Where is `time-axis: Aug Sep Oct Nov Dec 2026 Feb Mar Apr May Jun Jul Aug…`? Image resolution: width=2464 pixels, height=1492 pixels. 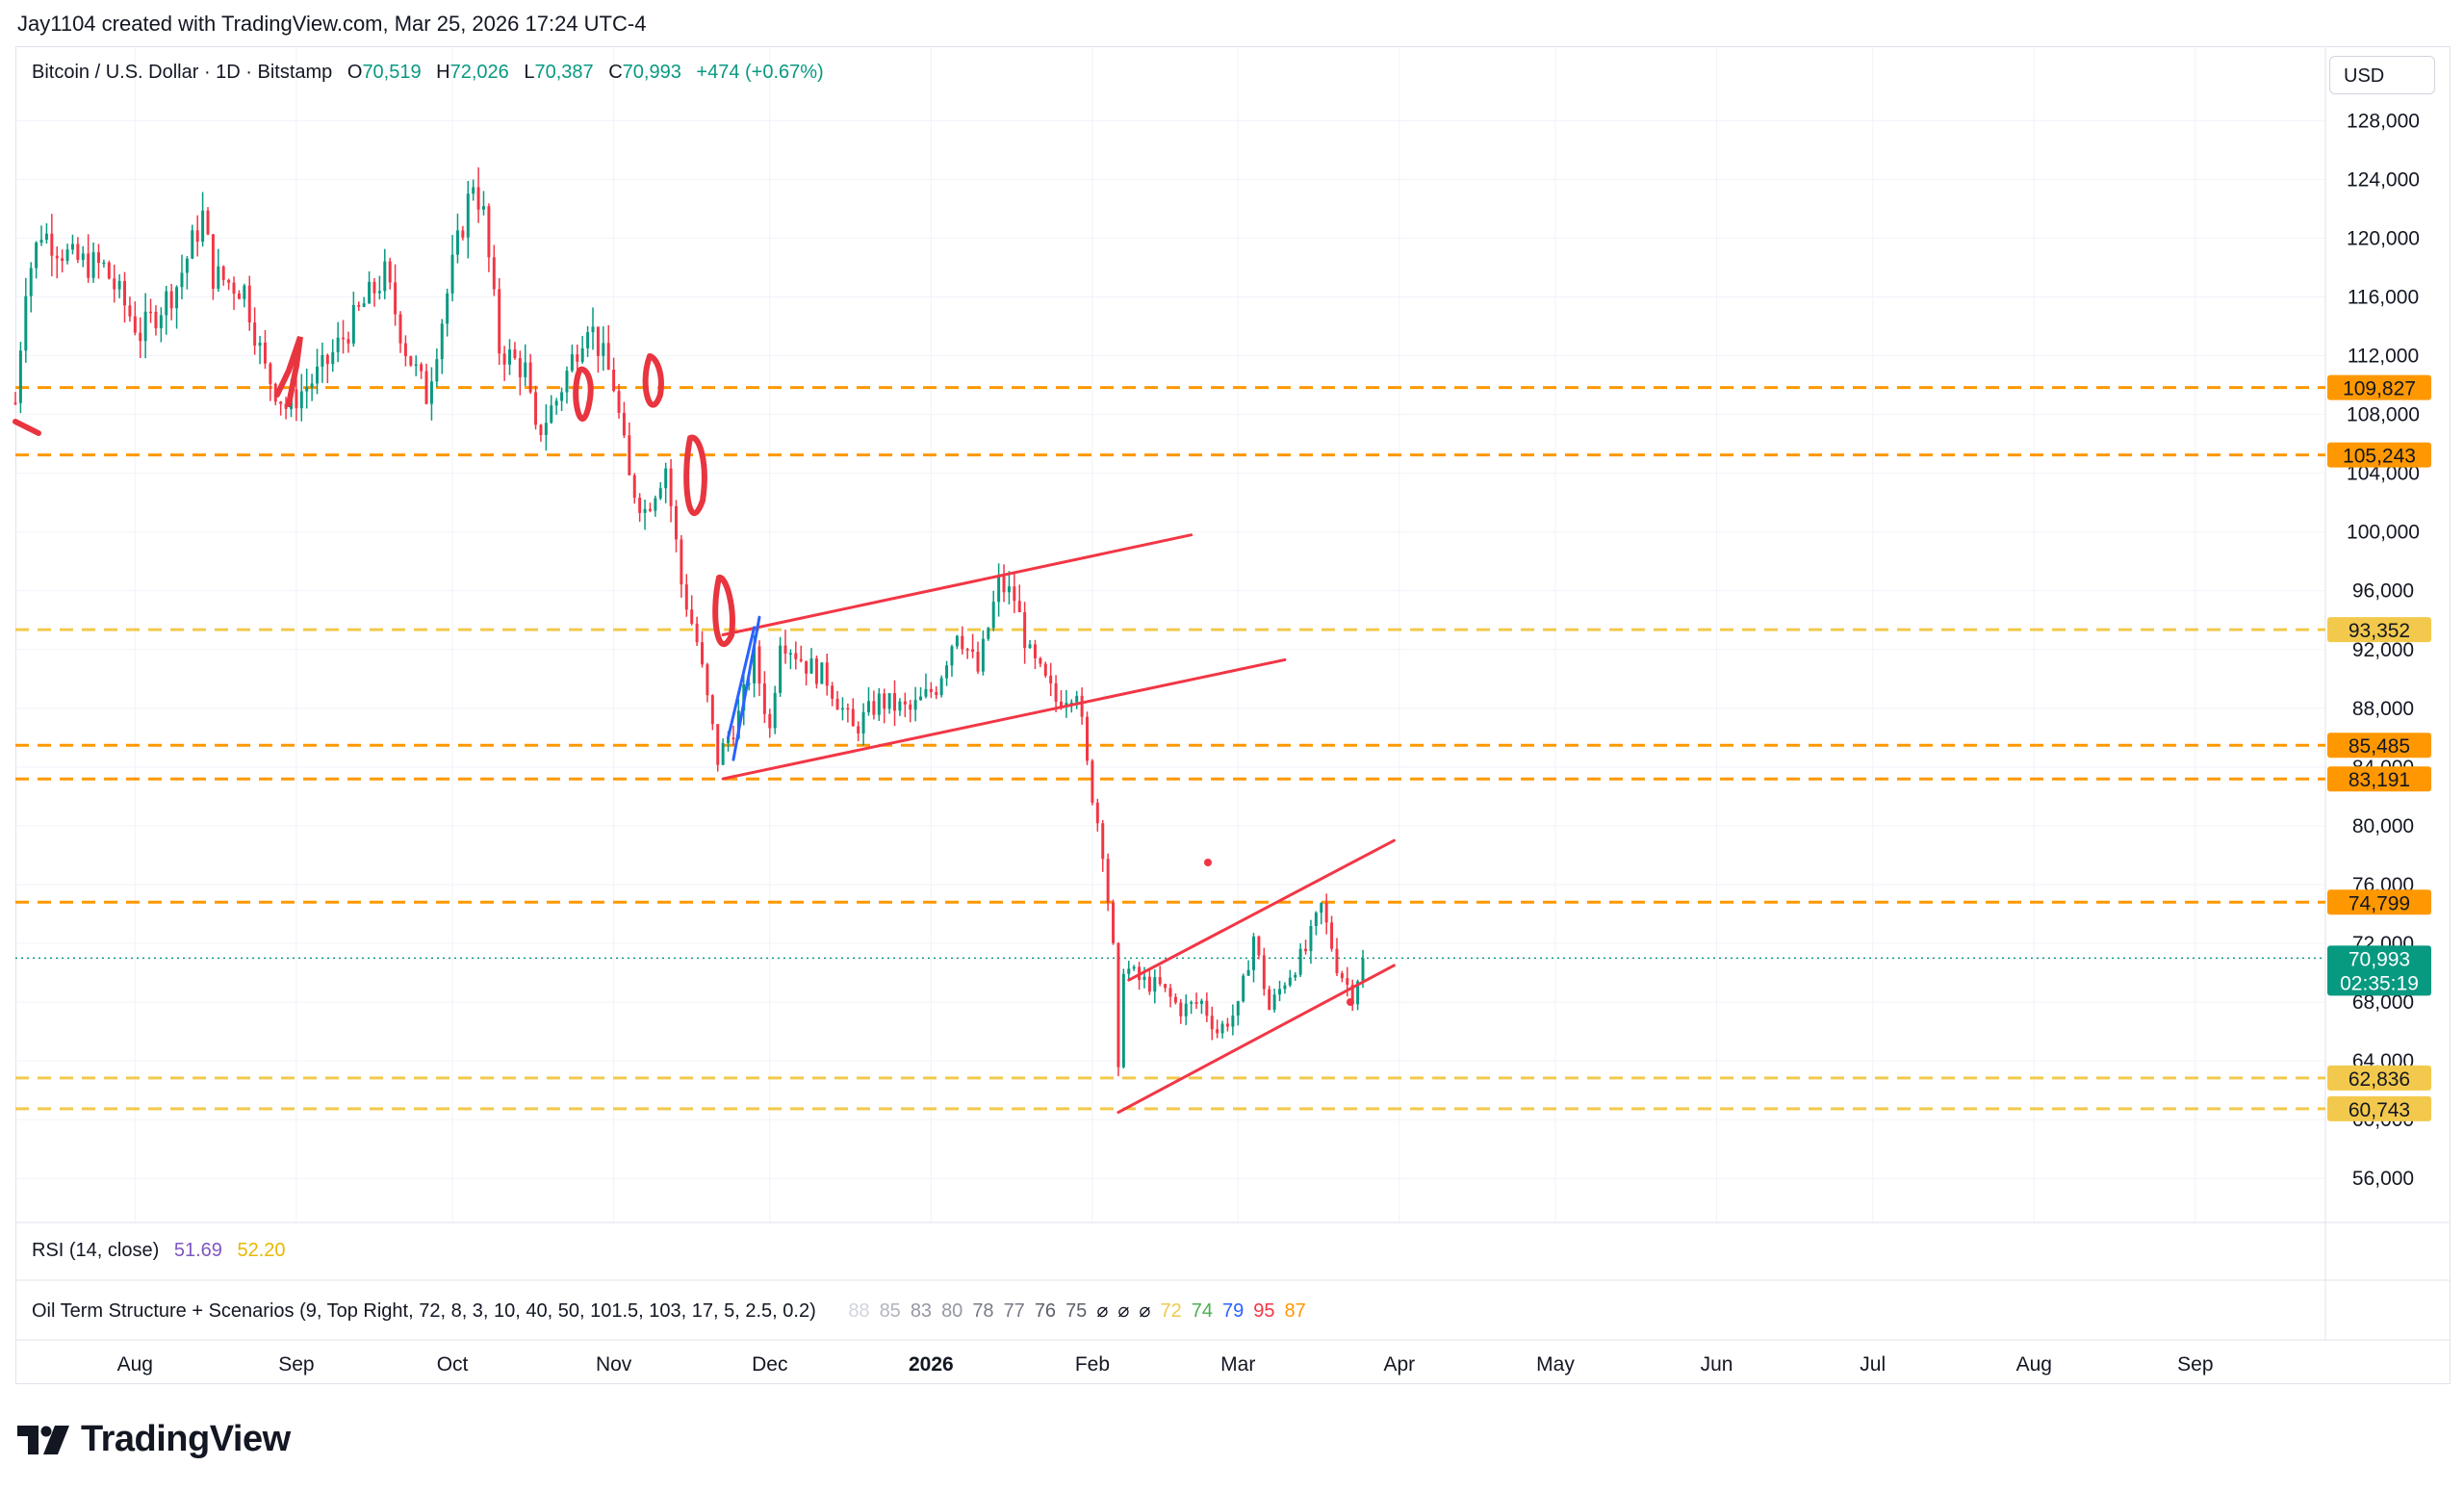 time-axis: Aug Sep Oct Nov Dec 2026 Feb Mar Apr May Jun Jul Aug… is located at coordinates (1165, 1364).